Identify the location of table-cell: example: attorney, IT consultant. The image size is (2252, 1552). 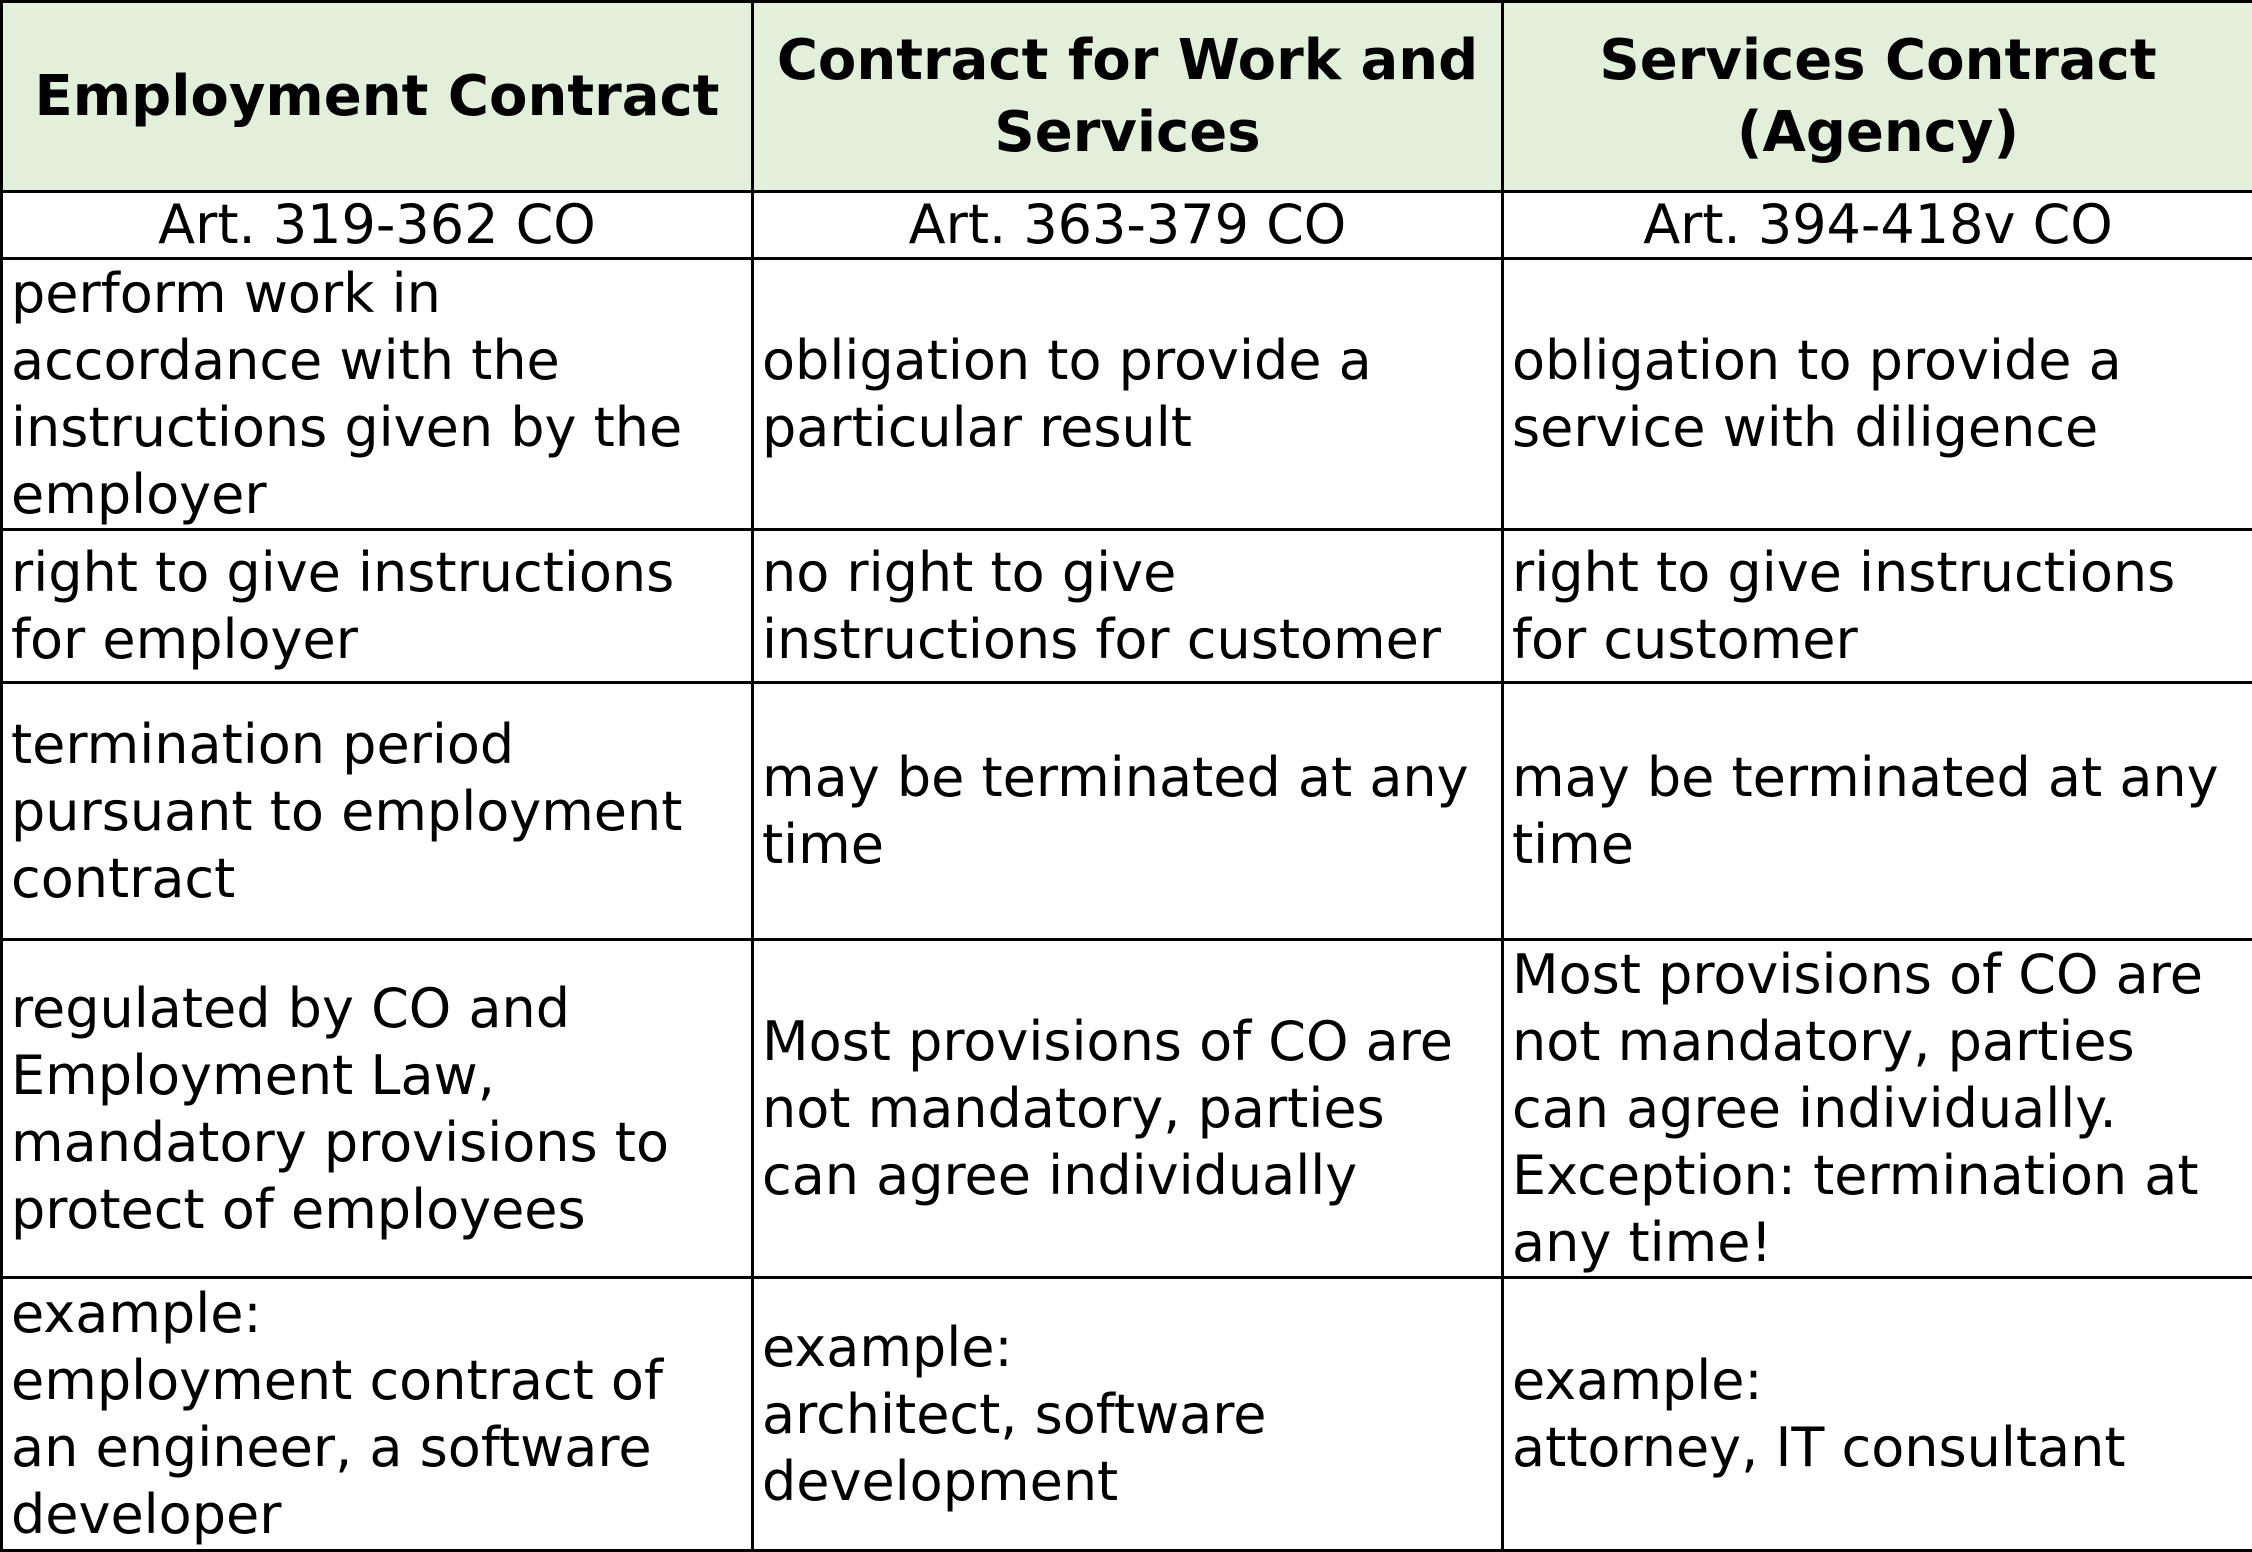
(1877, 1414).